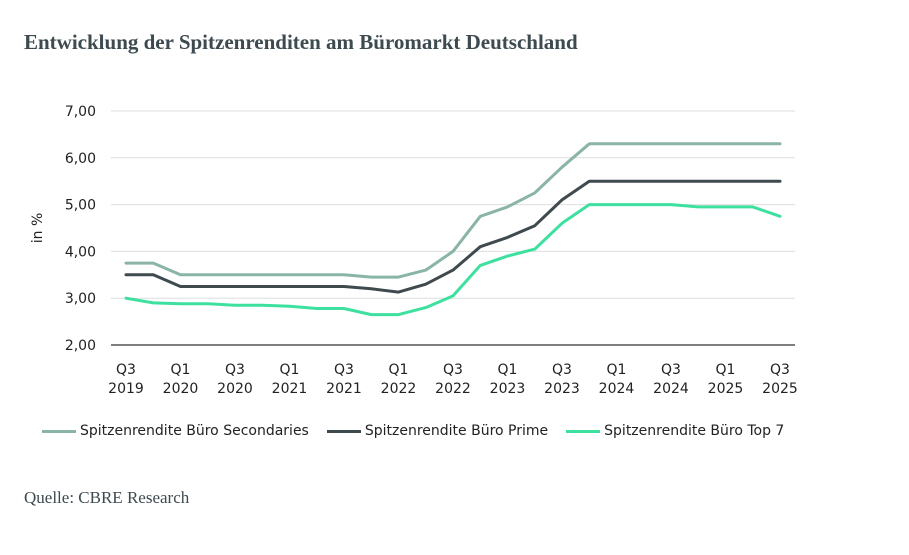  I want to click on legend-label-top7: Spitzenrendite Büro Top 7, so click(694, 431).